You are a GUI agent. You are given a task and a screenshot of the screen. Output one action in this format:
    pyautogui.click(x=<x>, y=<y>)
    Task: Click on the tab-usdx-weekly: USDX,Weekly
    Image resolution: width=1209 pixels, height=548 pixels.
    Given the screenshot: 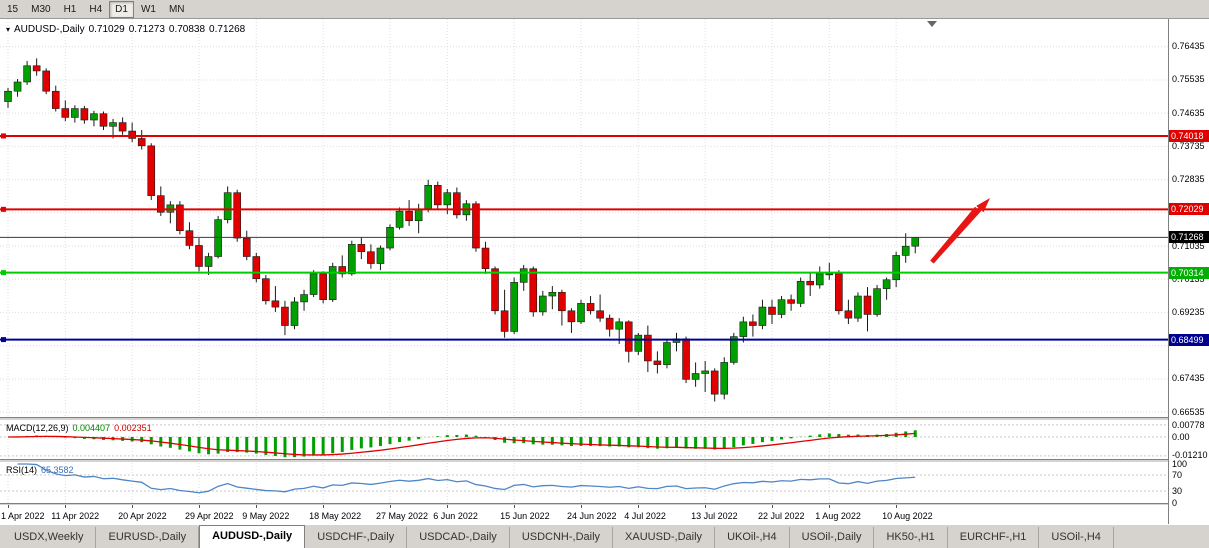 What is the action you would take?
    pyautogui.click(x=49, y=537)
    